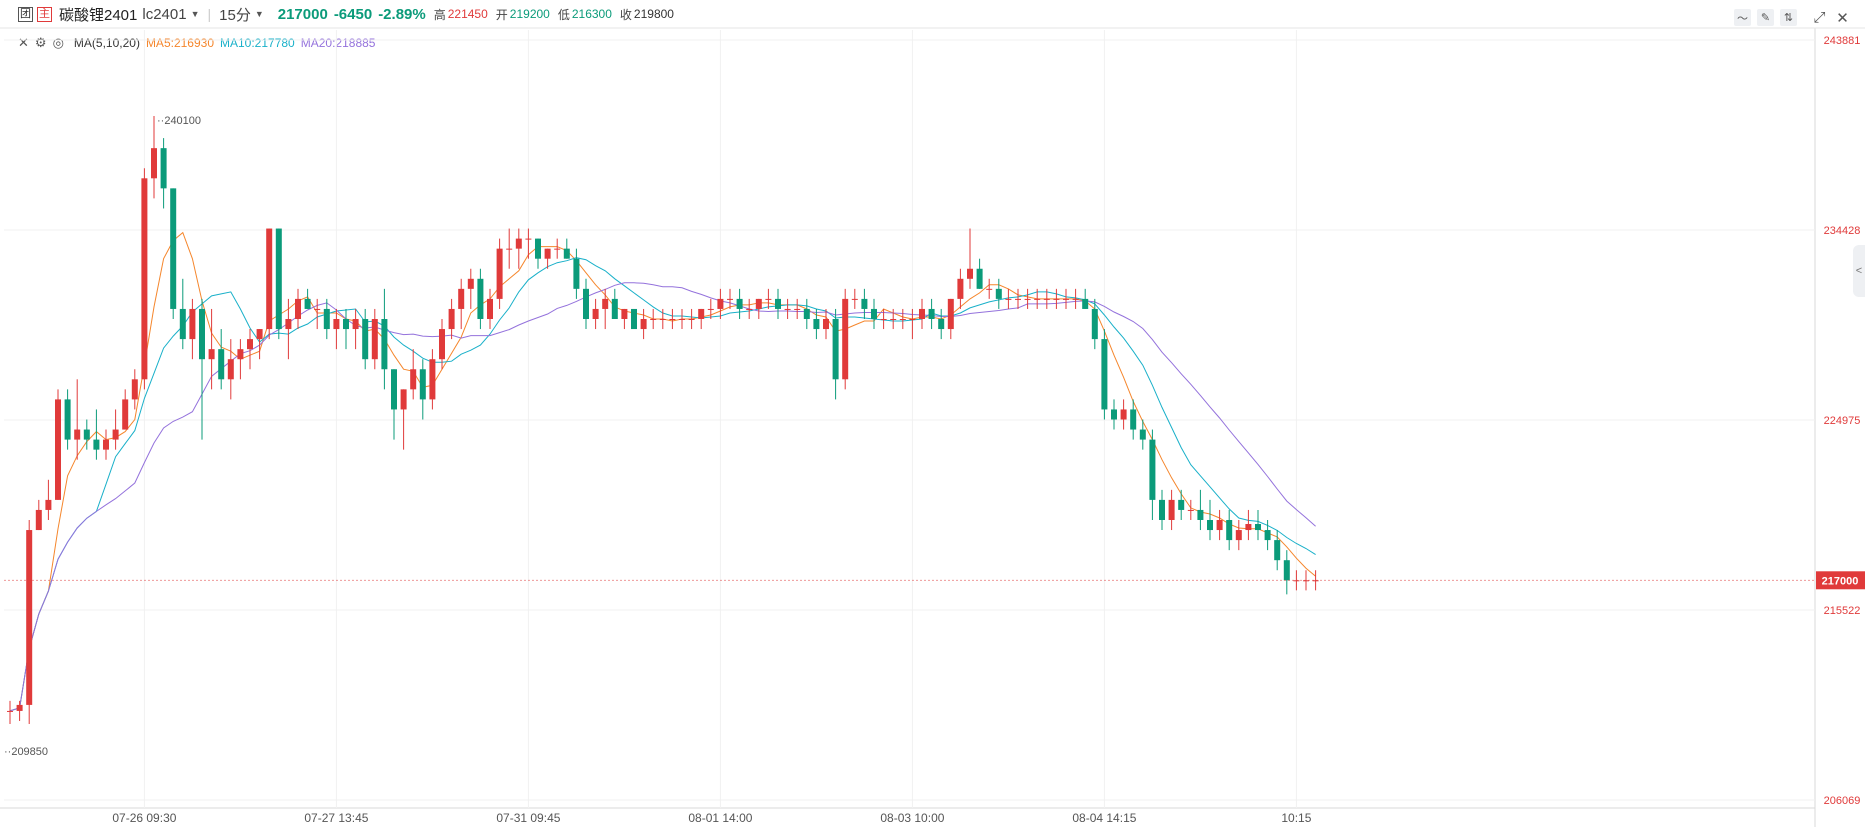  Describe the element at coordinates (501, 14) in the screenshot. I see `open-label: 开` at that location.